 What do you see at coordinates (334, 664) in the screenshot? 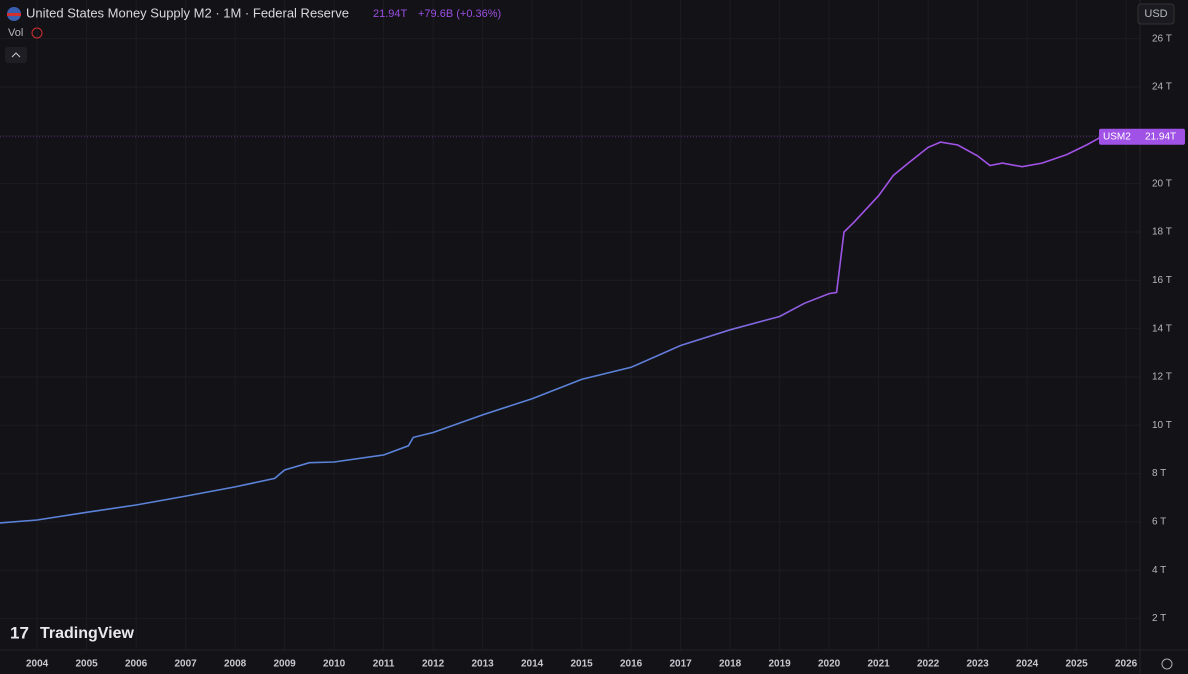
I see `x-tick-label: 2010` at bounding box center [334, 664].